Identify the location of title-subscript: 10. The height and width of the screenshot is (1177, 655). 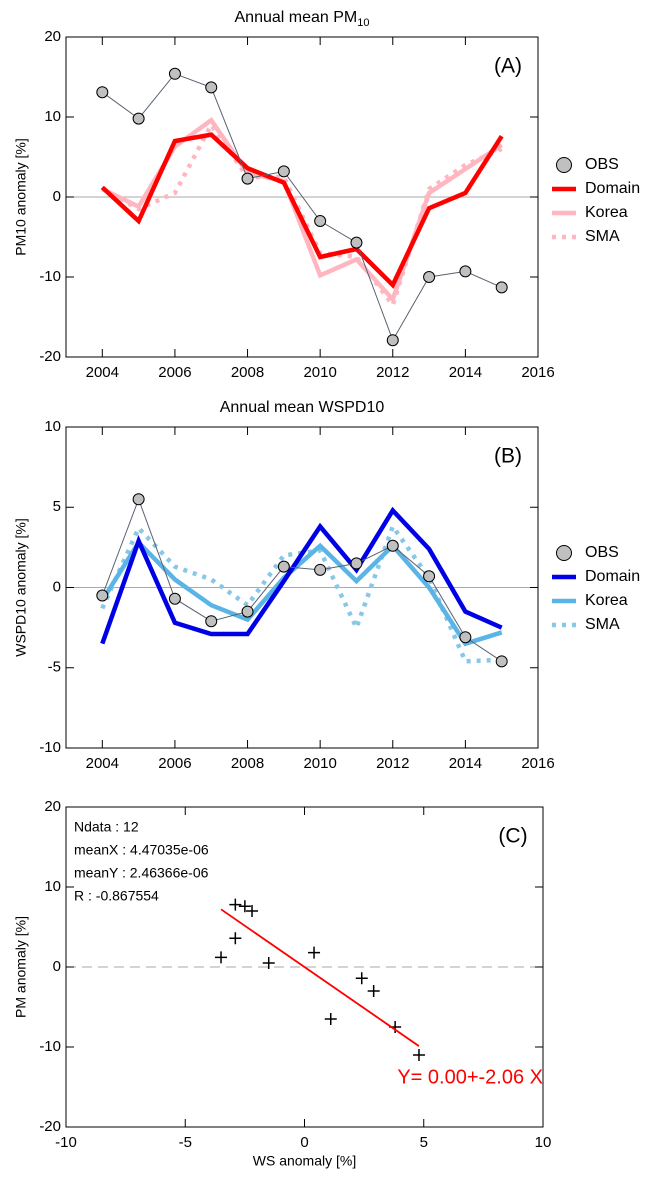
(363, 23).